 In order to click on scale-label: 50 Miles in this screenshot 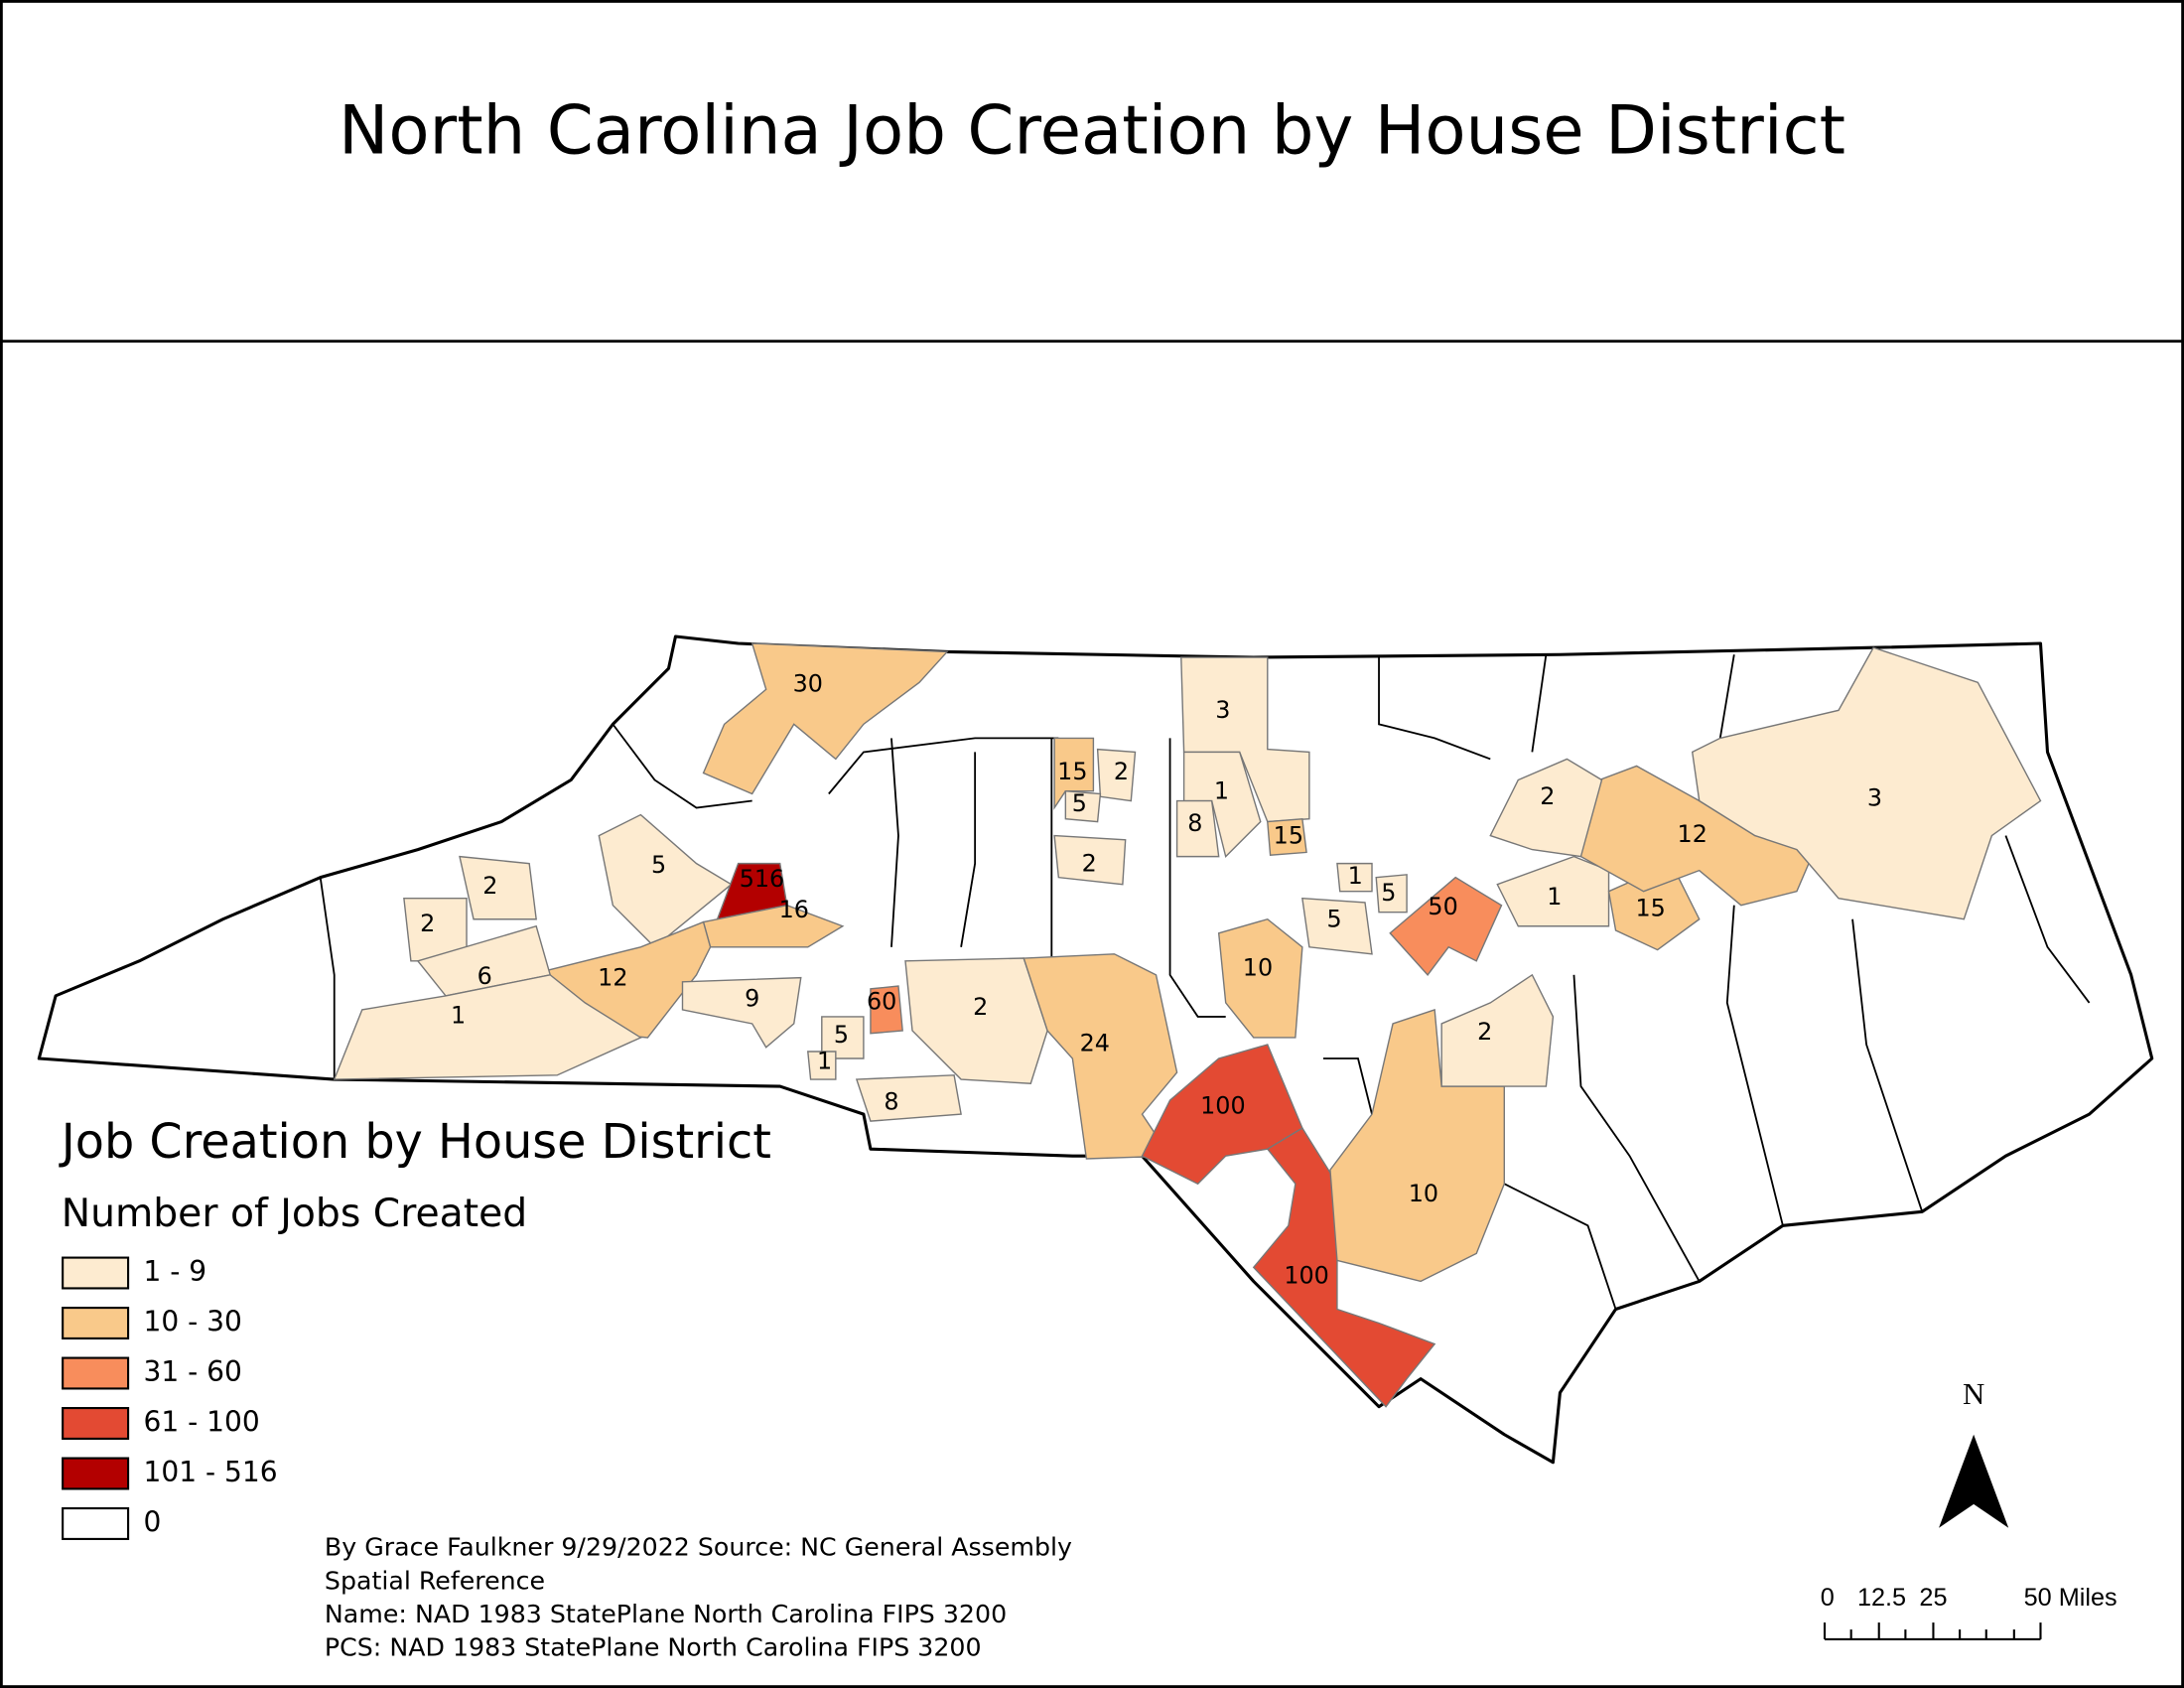, I will do `click(2070, 1598)`.